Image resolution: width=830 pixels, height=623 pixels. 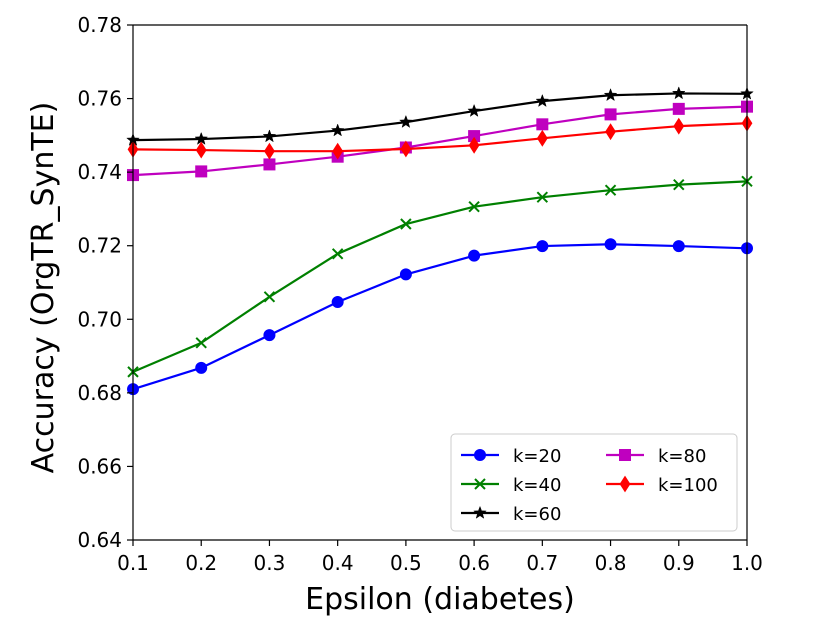 I want to click on legend-item-k20: k=20, so click(x=511, y=456).